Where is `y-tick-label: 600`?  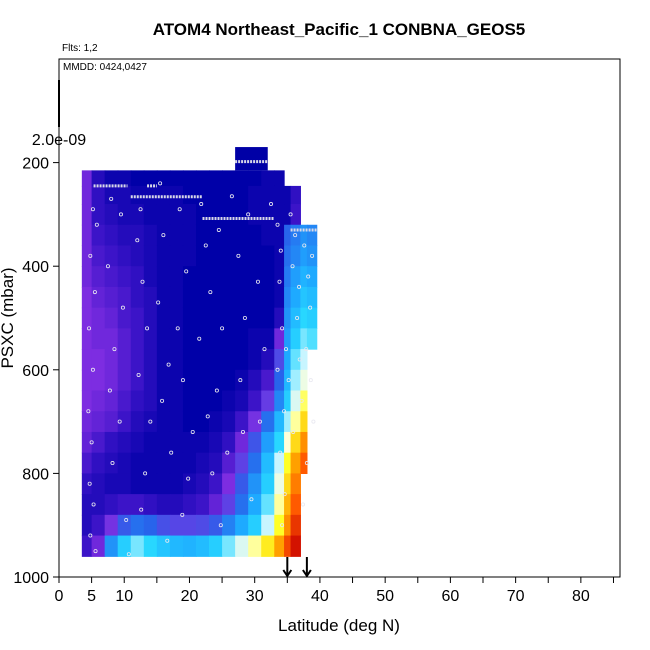 y-tick-label: 600 is located at coordinates (35, 371).